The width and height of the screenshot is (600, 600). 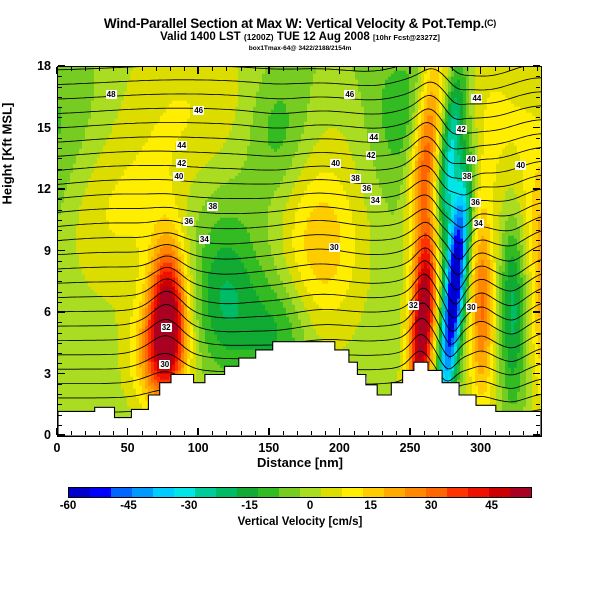 What do you see at coordinates (492, 506) in the screenshot?
I see `colorbar-tick-label: 45` at bounding box center [492, 506].